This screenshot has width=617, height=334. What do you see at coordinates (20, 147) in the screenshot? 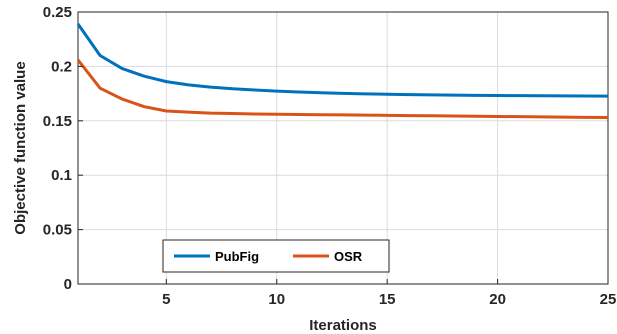
I see `y-axis-title: Objective function value` at bounding box center [20, 147].